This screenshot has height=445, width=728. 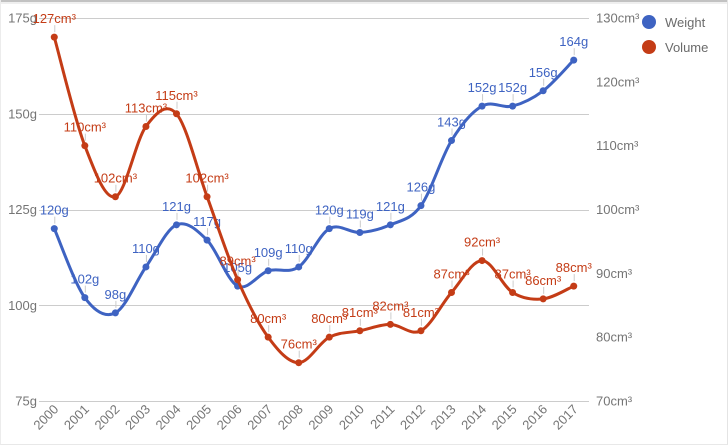 I want to click on data-point-weight-2001, so click(x=85, y=298).